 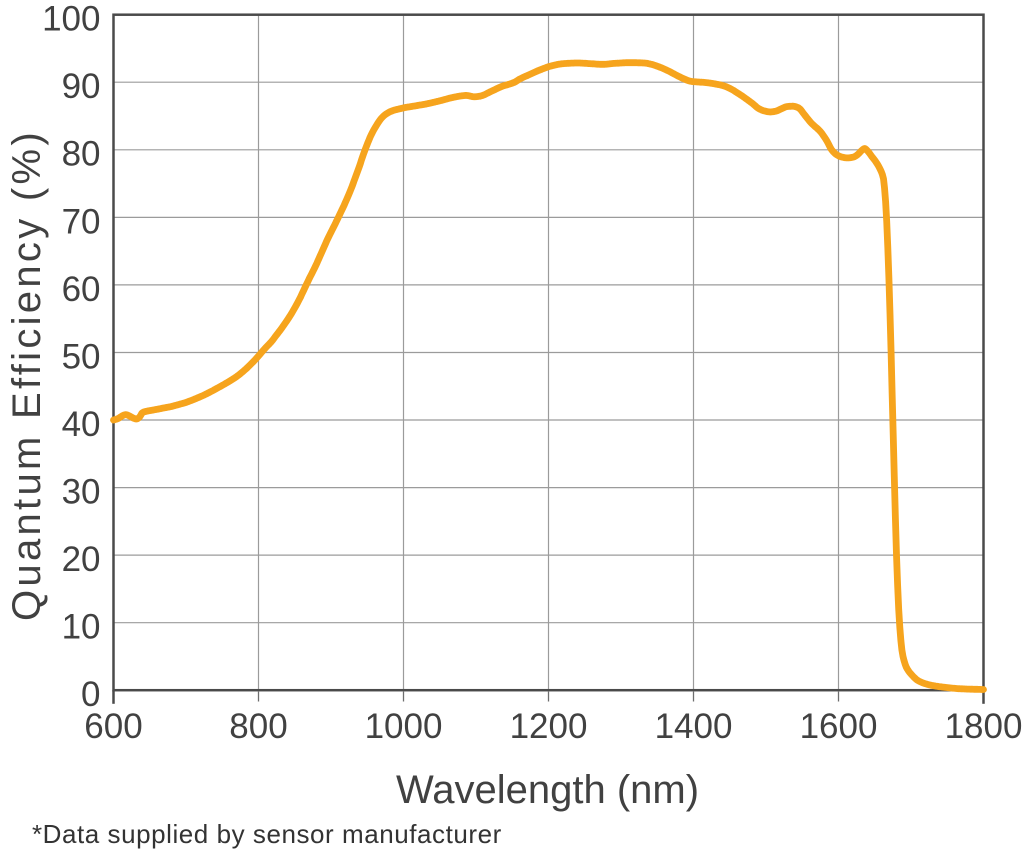 I want to click on svg-text: 100, so click(x=71, y=19).